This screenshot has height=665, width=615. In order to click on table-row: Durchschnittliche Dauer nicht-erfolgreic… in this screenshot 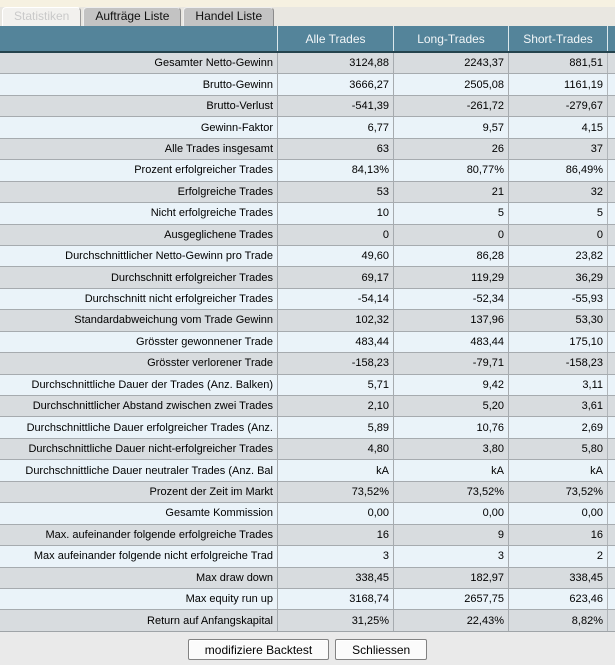, I will do `click(307, 449)`.